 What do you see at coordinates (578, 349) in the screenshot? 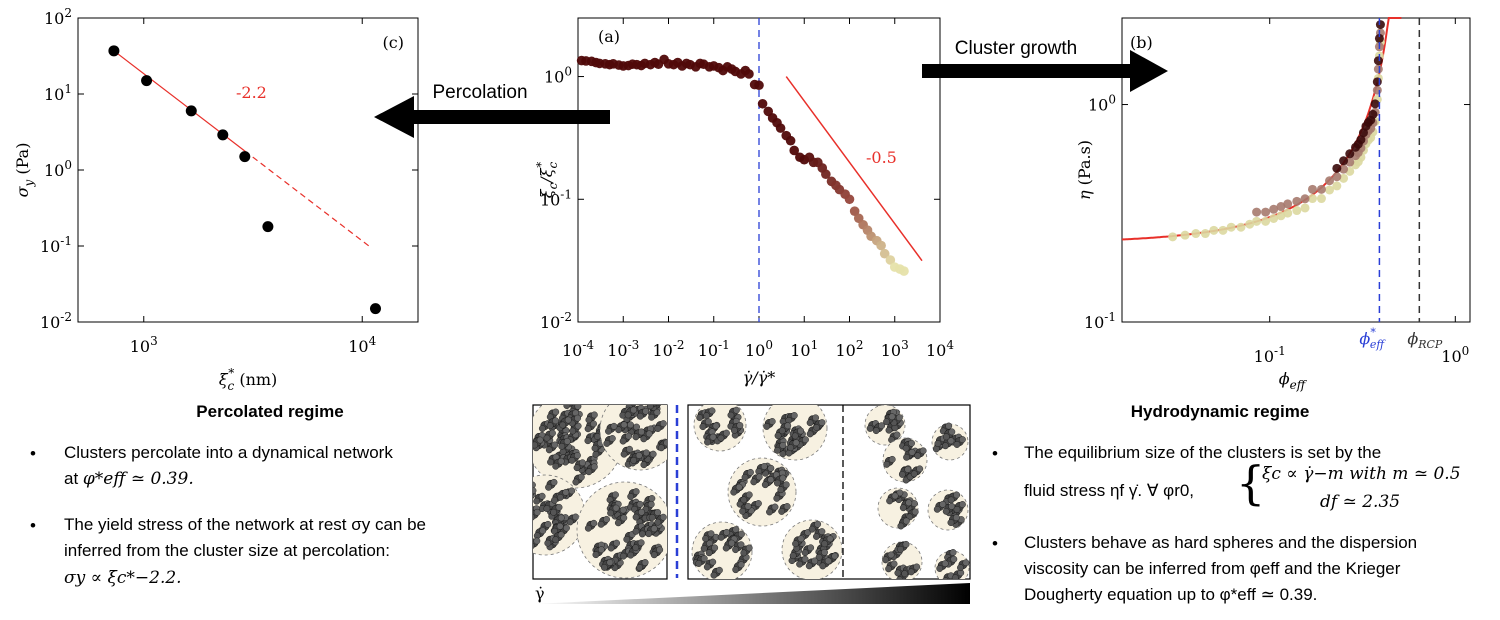
I see `x-tick-label: 10⁻⁴` at bounding box center [578, 349].